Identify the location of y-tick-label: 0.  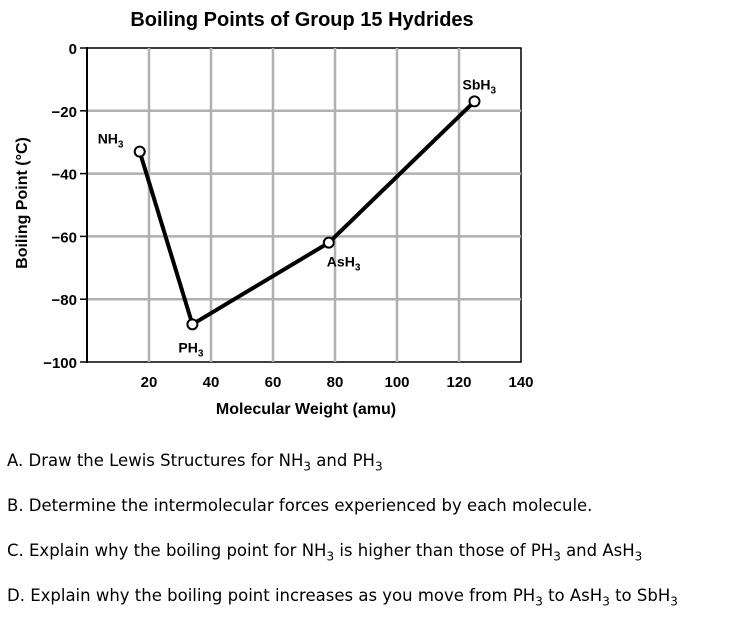
(73, 49).